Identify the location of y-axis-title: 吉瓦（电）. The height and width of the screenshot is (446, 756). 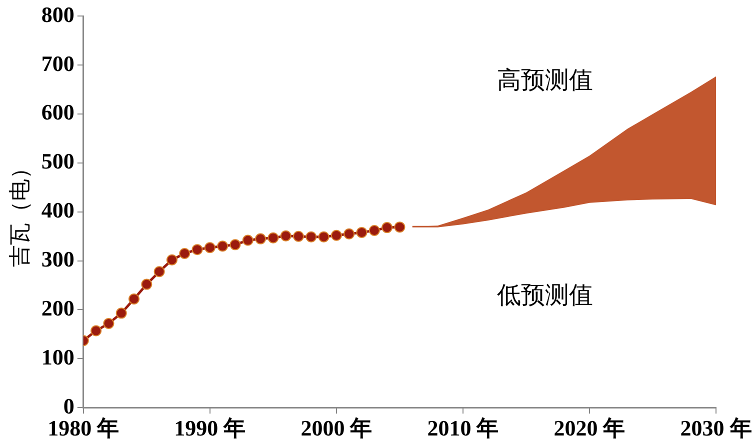
(20, 211).